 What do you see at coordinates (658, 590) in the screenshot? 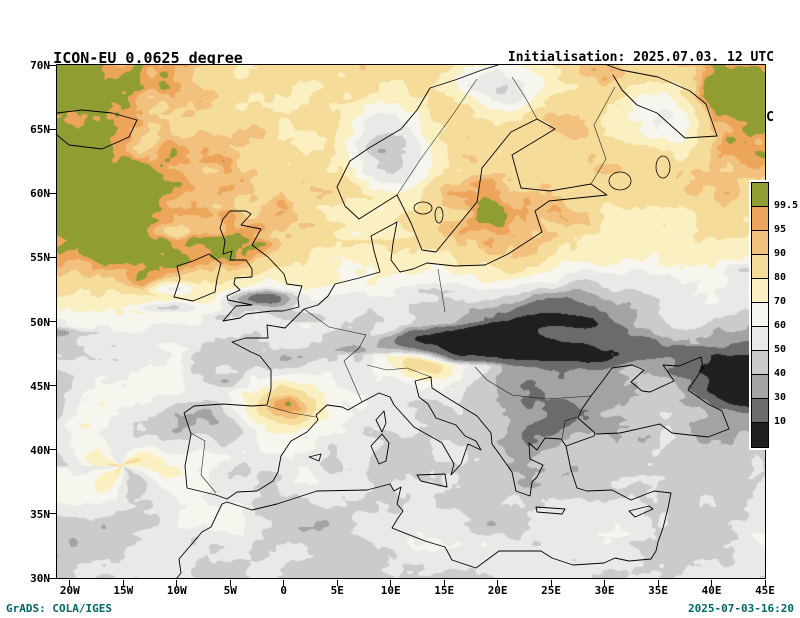
I see `lon-label: 35E` at bounding box center [658, 590].